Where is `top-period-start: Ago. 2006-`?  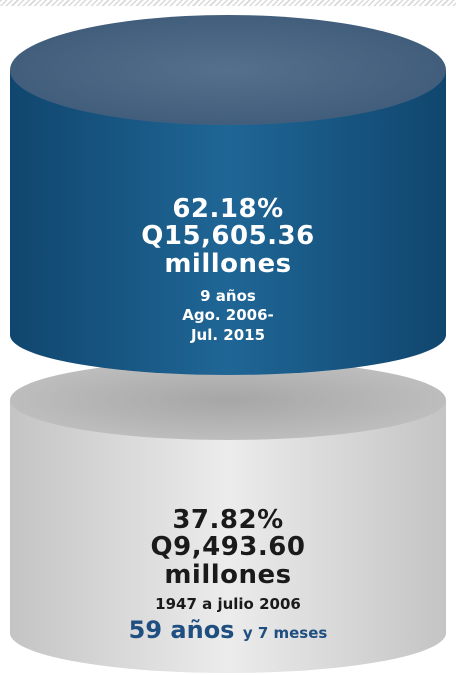
top-period-start: Ago. 2006- is located at coordinates (228, 315).